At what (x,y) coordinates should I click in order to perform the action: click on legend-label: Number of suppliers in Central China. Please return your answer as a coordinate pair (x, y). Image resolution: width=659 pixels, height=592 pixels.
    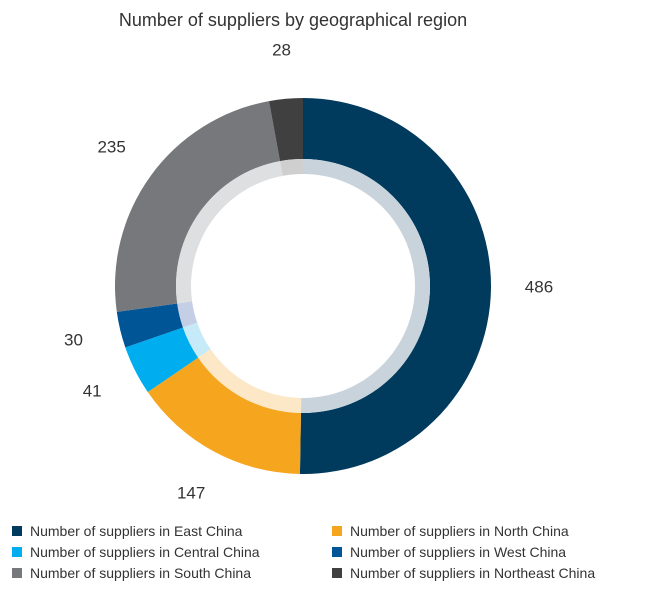
    Looking at the image, I should click on (145, 552).